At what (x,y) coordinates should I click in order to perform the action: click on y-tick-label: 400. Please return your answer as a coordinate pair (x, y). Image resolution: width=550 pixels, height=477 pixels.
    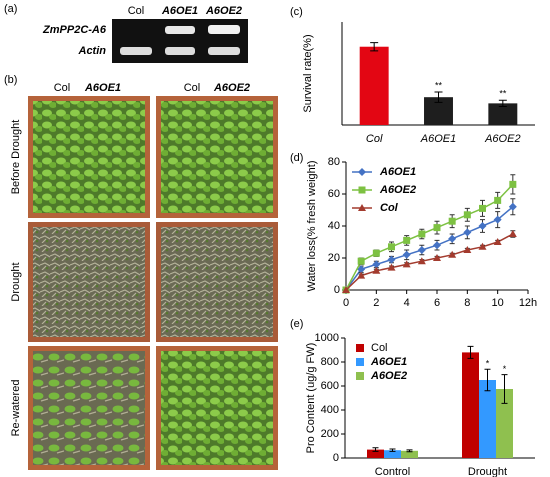
    Looking at the image, I should click on (330, 410).